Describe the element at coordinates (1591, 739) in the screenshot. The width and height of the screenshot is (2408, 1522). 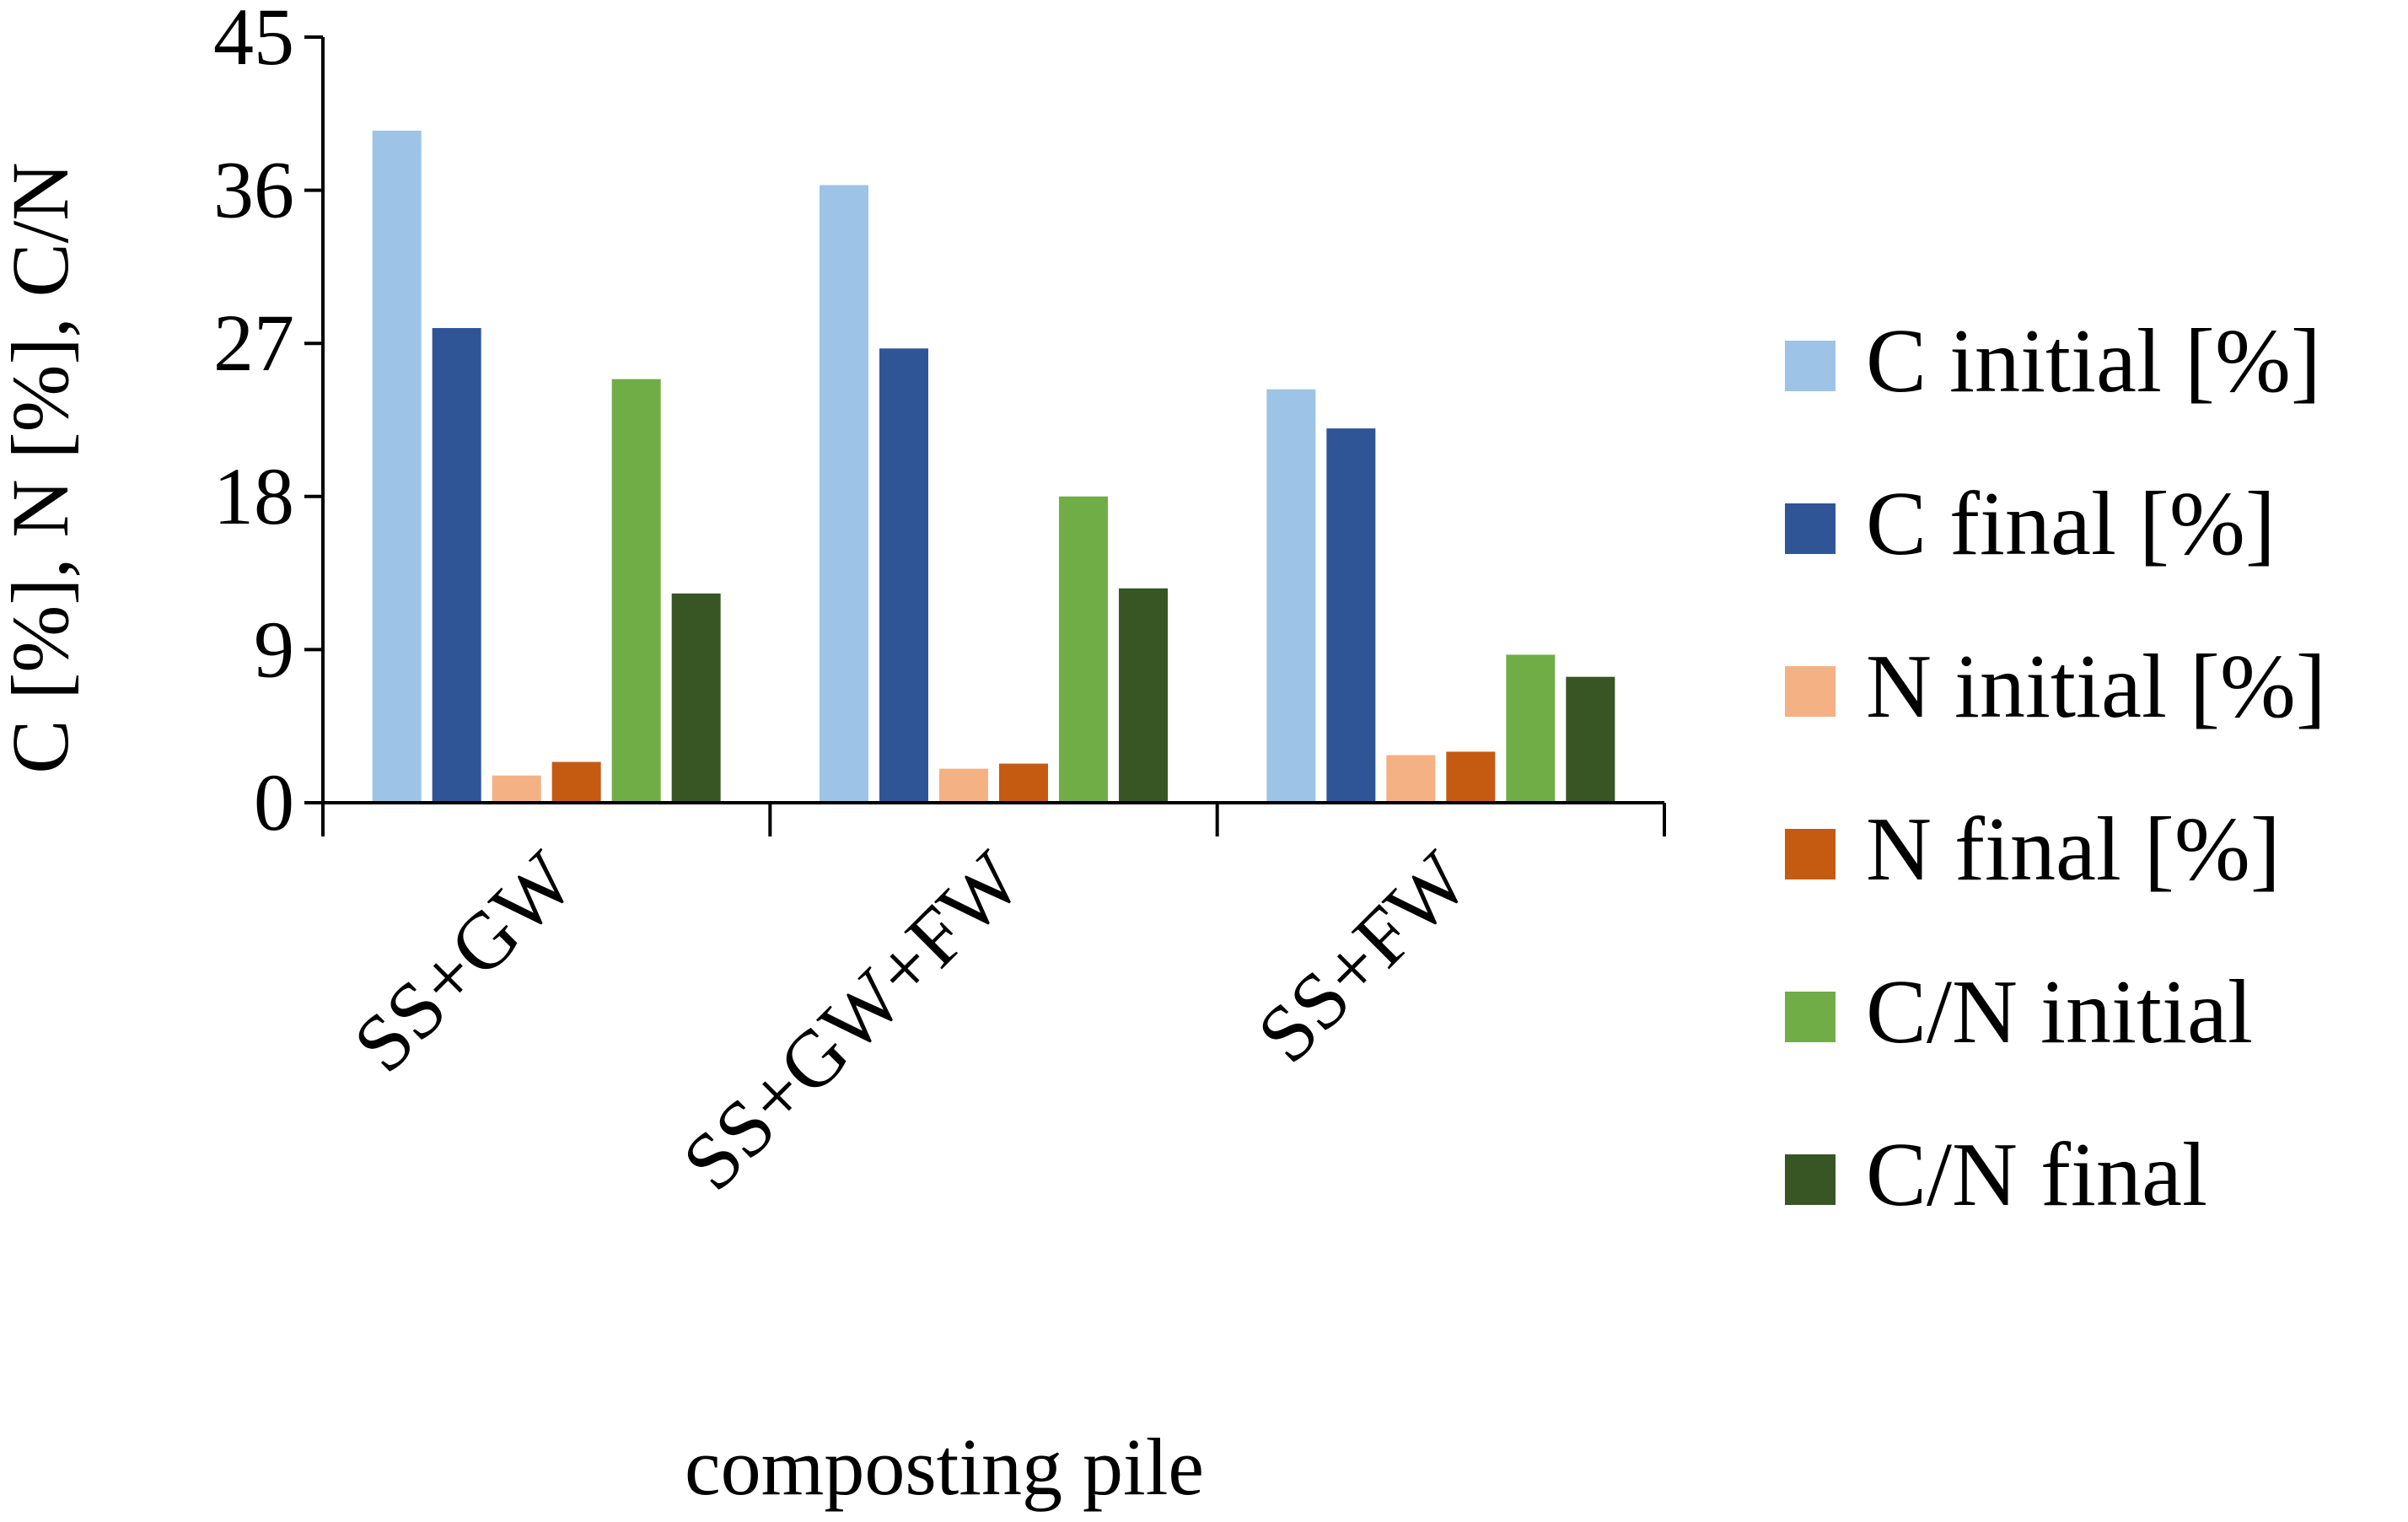
I see `bar-c-n-final-ss-fw` at that location.